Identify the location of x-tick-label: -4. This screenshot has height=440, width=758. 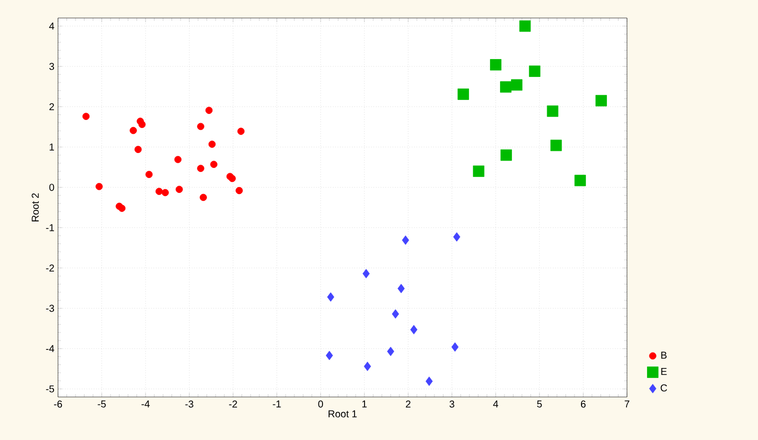
(146, 404).